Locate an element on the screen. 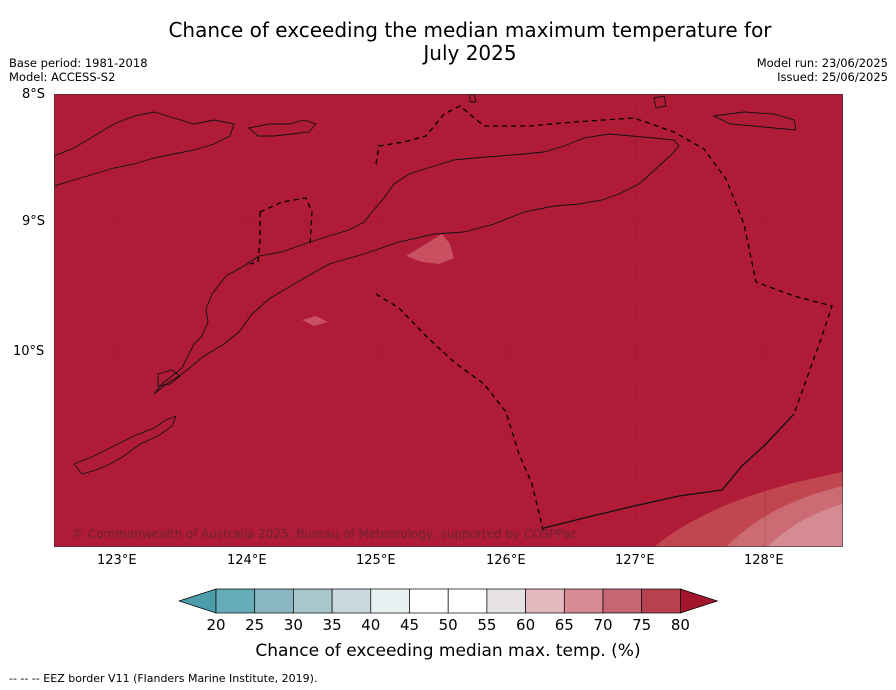  northern-island-west is located at coordinates (144, 149).